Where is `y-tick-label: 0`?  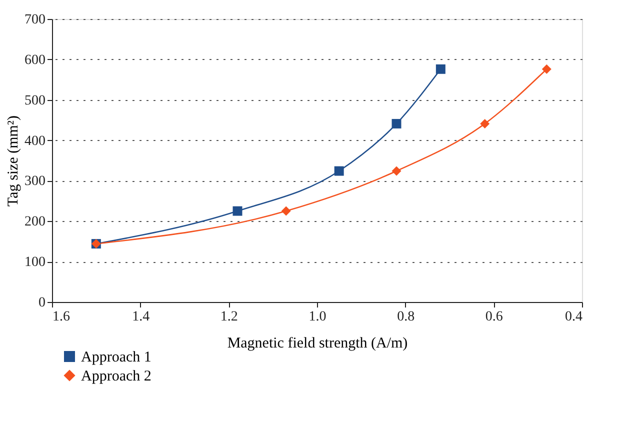 y-tick-label: 0 is located at coordinates (42, 303).